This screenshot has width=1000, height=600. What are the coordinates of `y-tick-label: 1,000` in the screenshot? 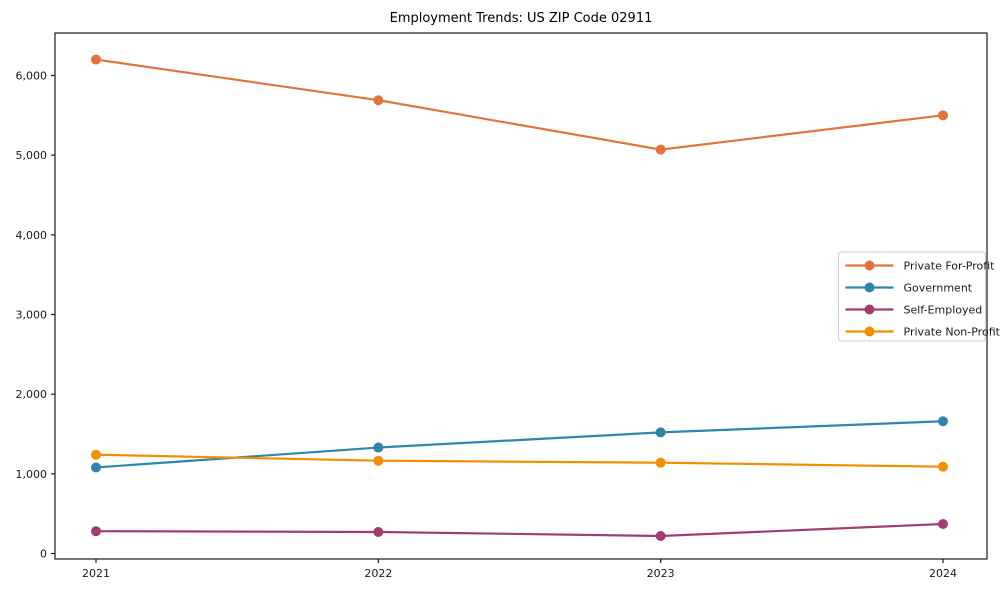 It's located at (32, 474).